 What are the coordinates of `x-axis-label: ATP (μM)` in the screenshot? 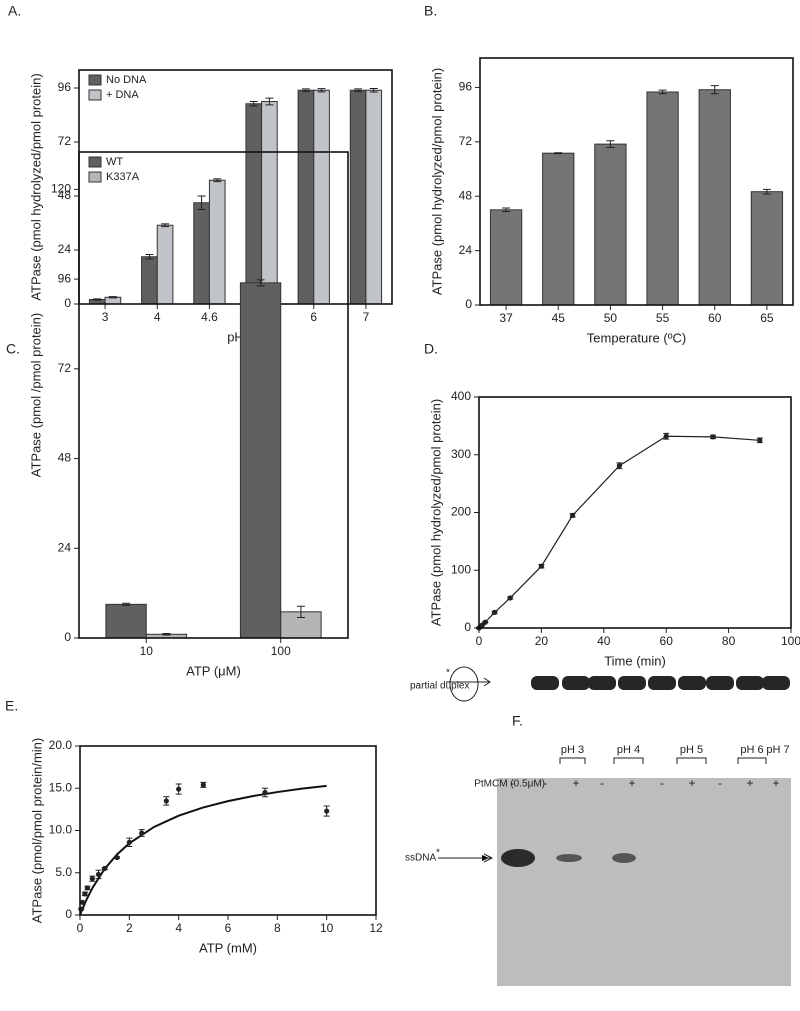 It's located at (213, 670).